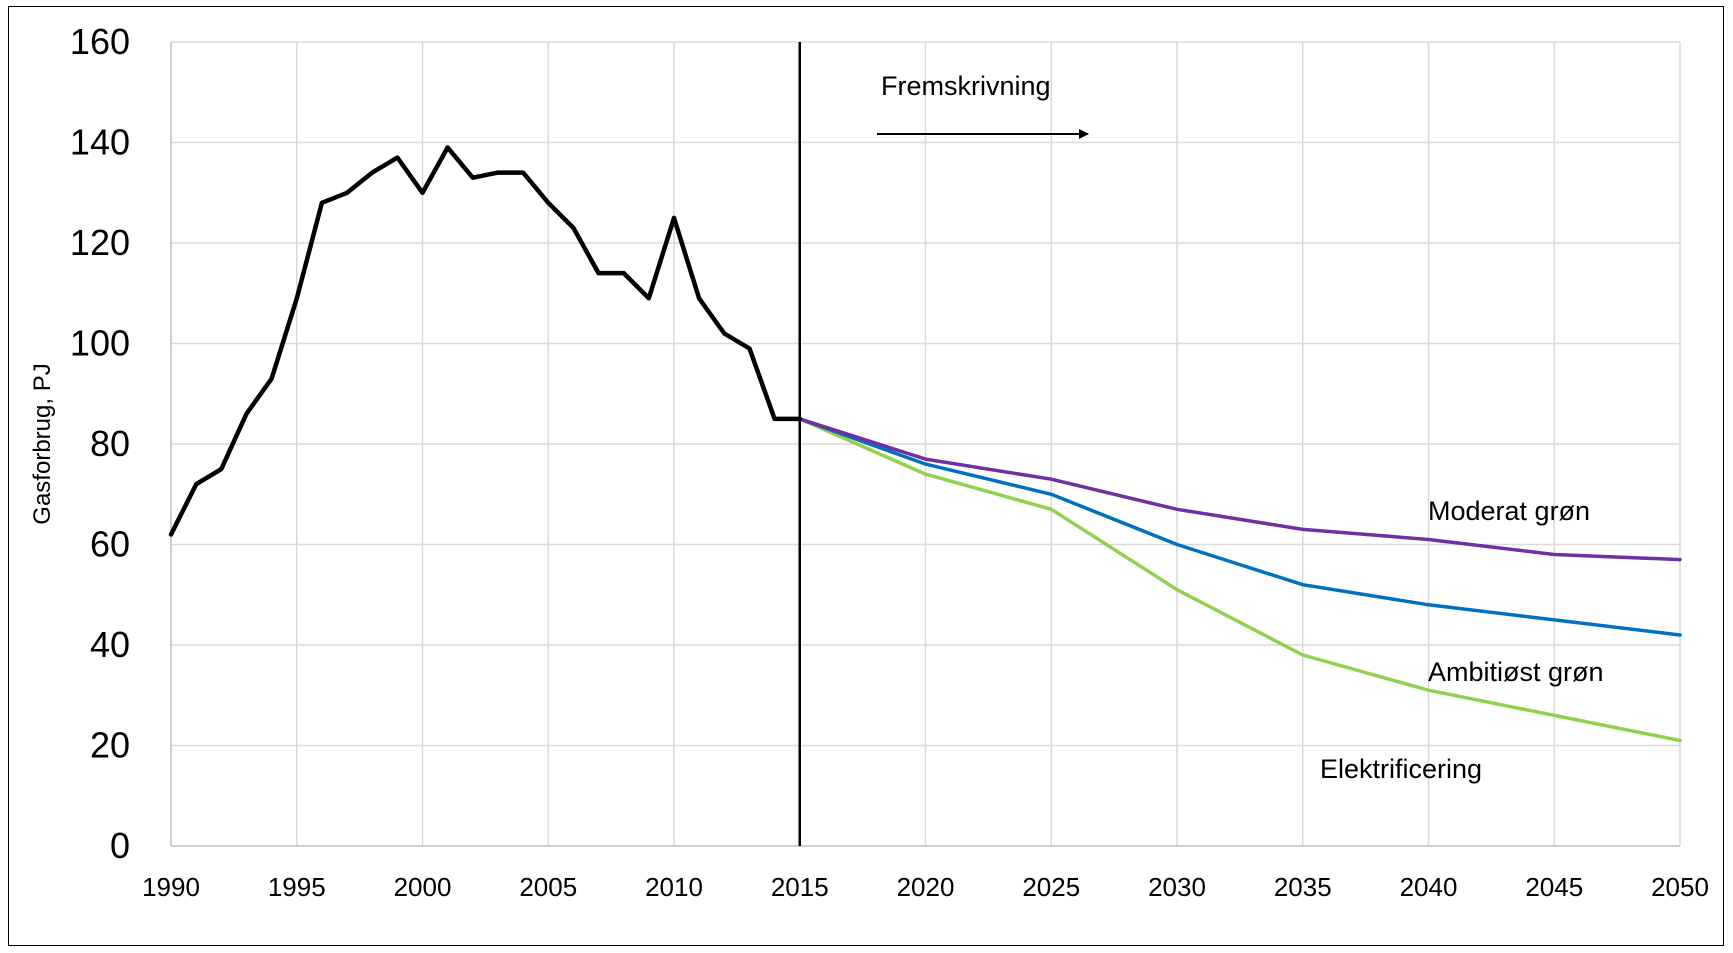 The image size is (1733, 953). I want to click on y-tick-label: 140, so click(100, 142).